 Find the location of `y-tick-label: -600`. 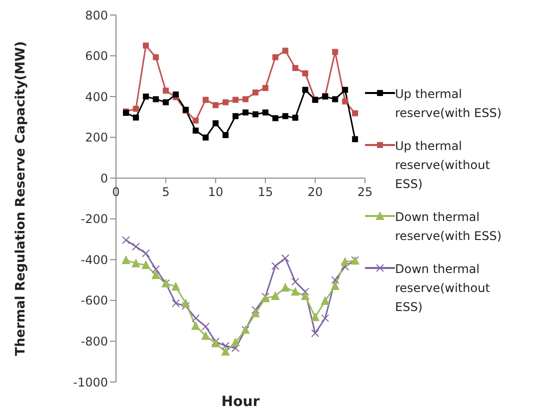

y-tick-label: -600 is located at coordinates (94, 301).